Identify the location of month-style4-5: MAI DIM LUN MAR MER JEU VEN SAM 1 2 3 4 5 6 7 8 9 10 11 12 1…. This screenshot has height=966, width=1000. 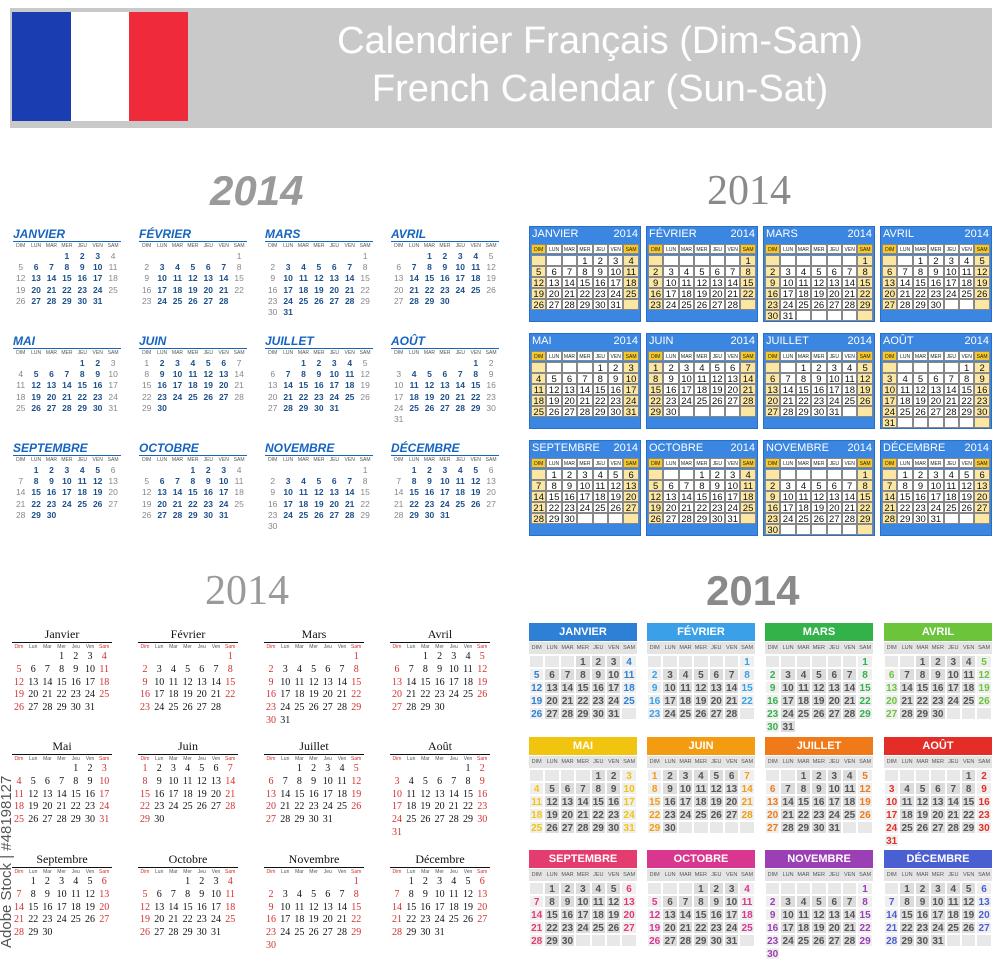
(583, 791).